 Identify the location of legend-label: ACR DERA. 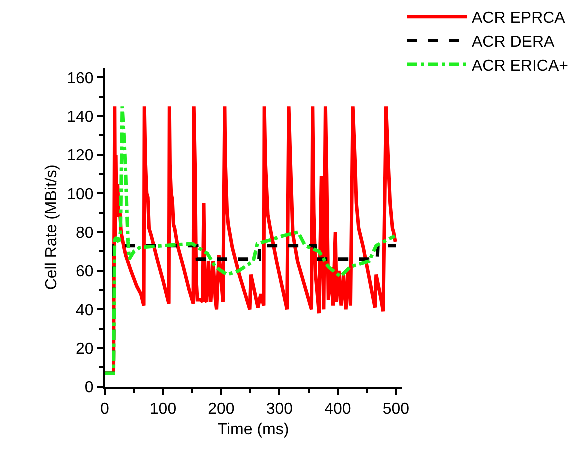
(514, 42).